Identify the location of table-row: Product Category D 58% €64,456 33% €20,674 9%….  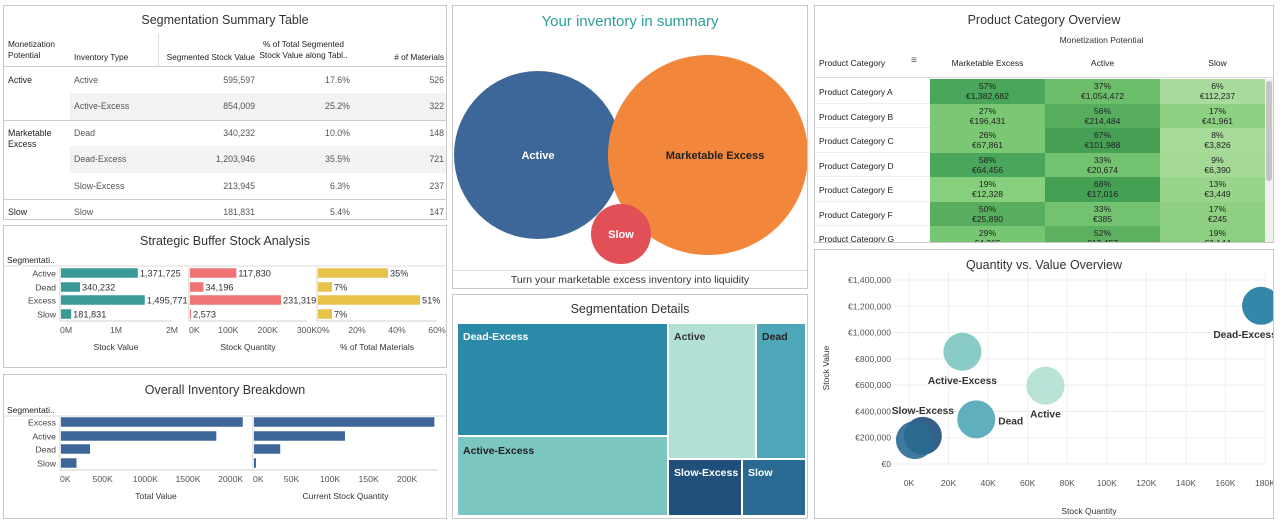
(1040, 164).